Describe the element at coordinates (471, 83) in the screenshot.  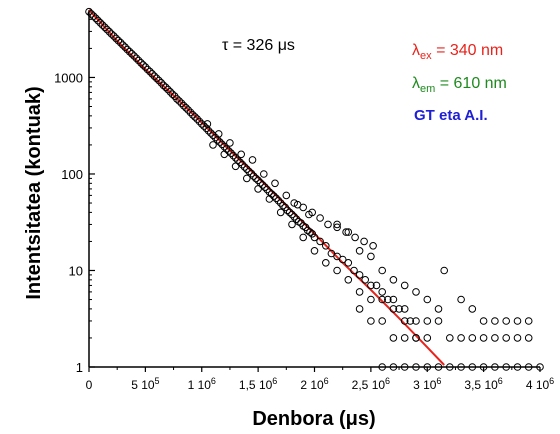
I see `lambda-value: = 610 nm` at that location.